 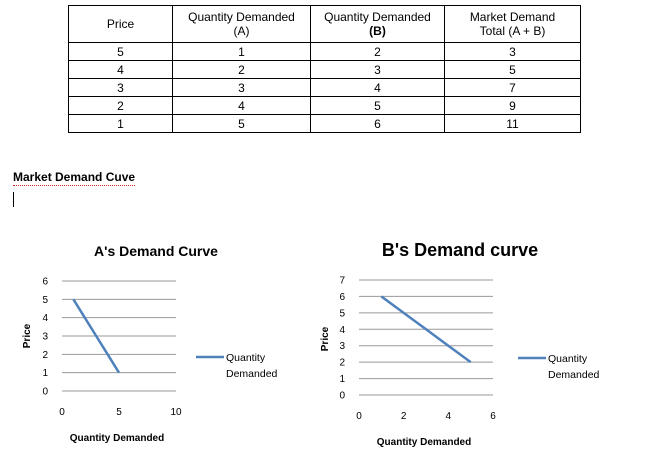 I want to click on x-tick-label: 5, so click(x=119, y=412).